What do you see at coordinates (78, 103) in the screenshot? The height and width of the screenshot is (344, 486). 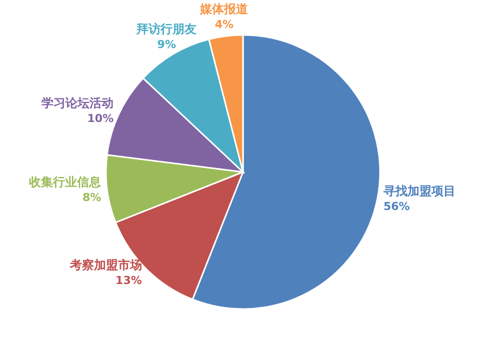 I see `slice-label: 学习论坛活动` at bounding box center [78, 103].